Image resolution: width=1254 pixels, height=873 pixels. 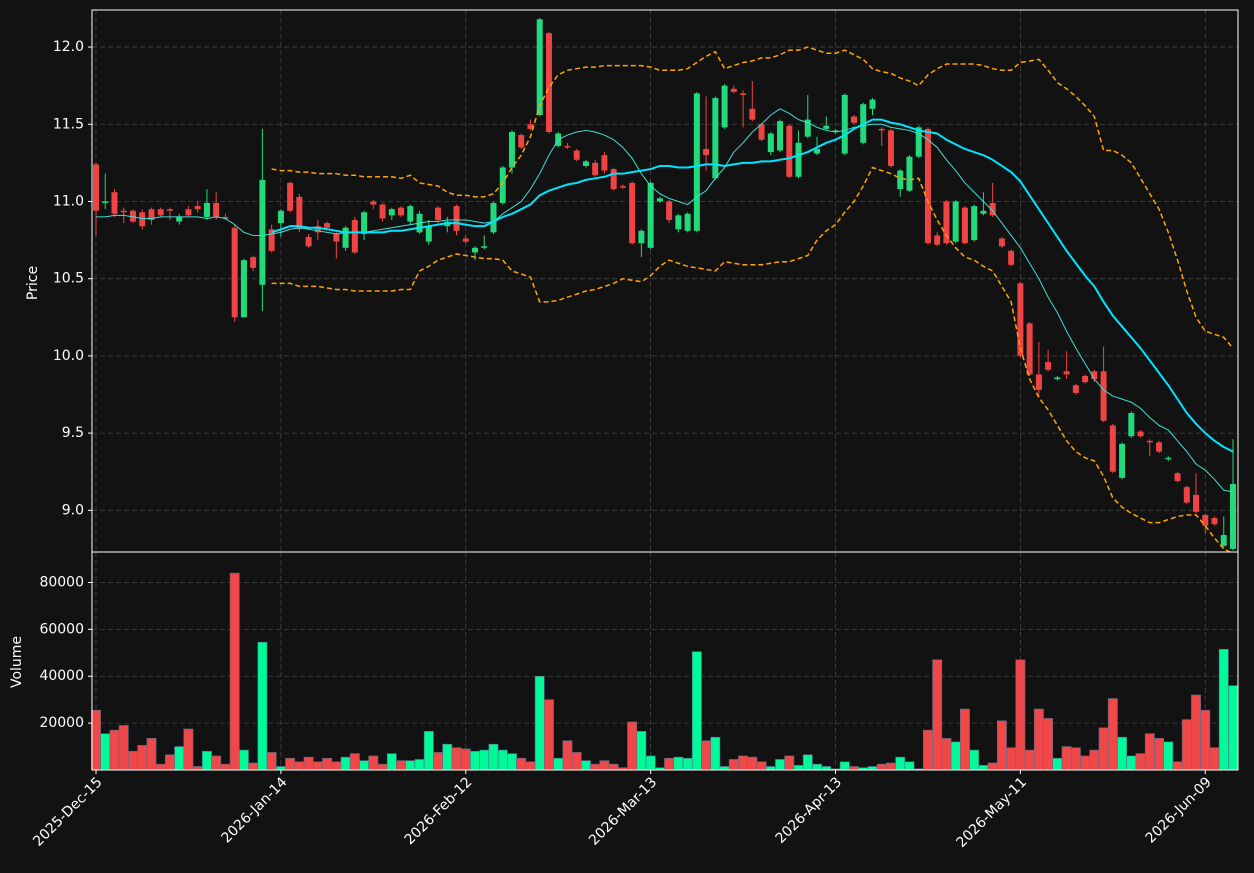 I want to click on y-tick-label: 40000, so click(x=61, y=676).